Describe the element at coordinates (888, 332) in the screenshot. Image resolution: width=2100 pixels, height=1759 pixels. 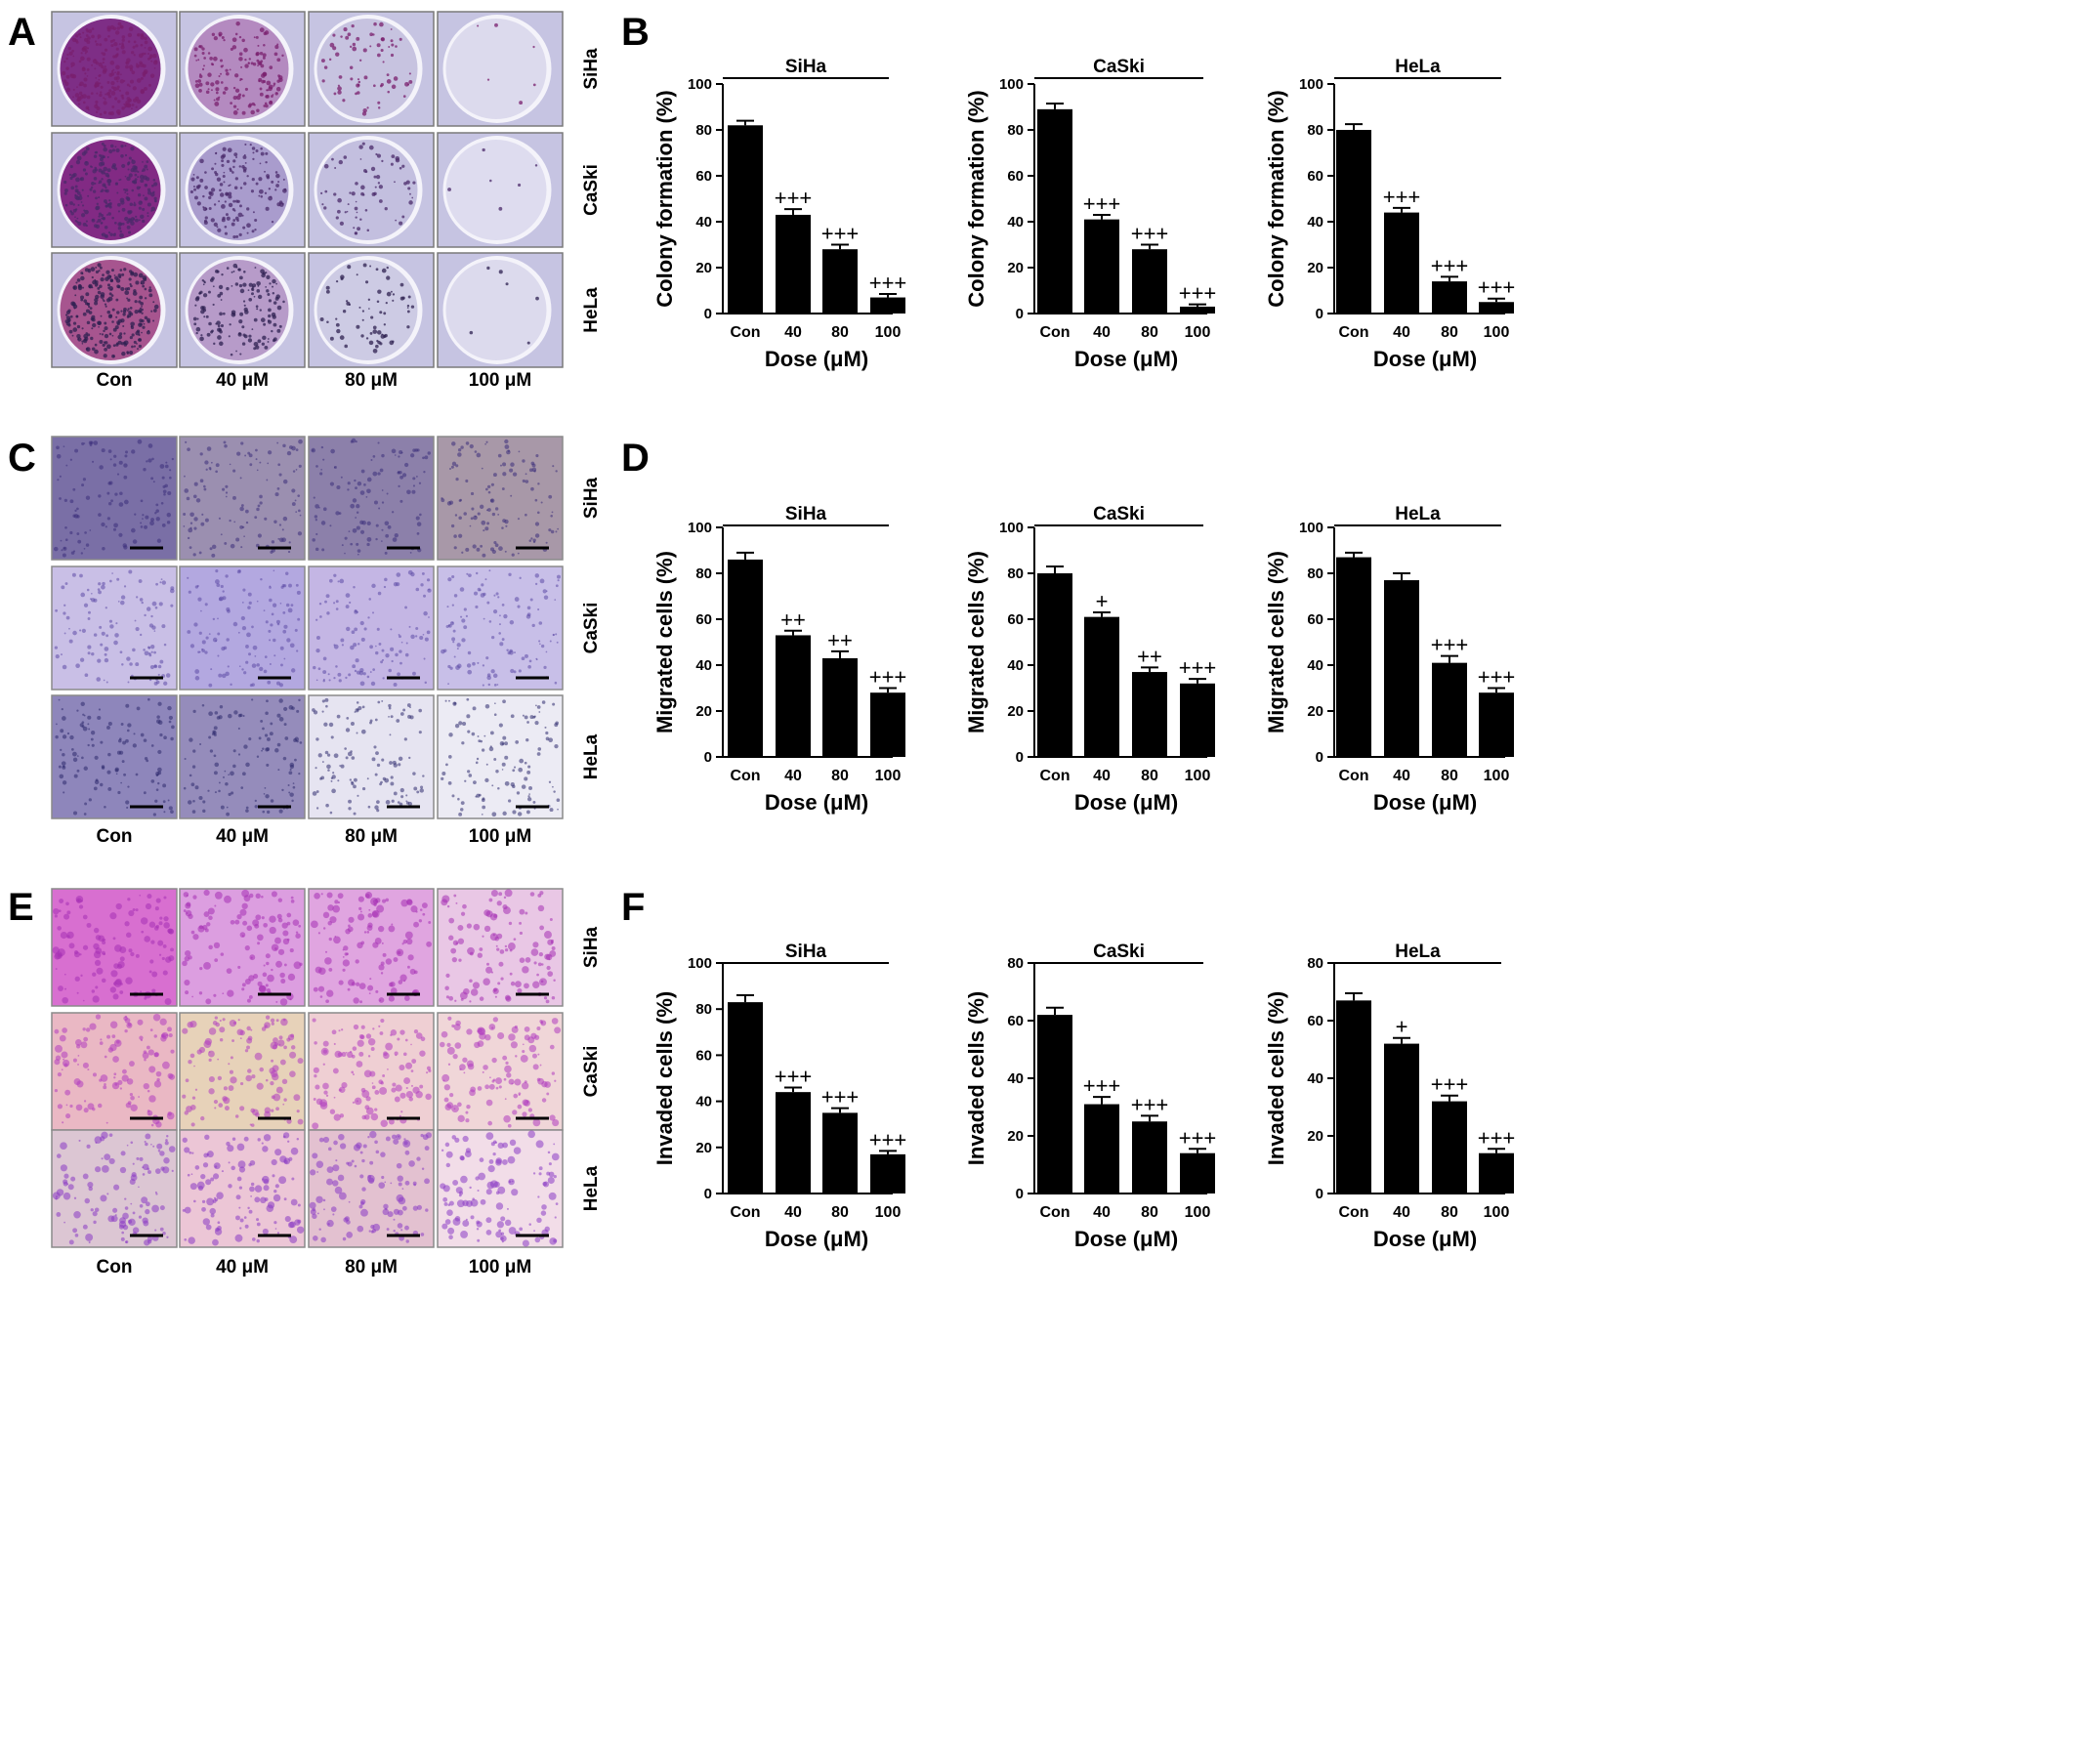
I see `x-tick-label: 100` at that location.